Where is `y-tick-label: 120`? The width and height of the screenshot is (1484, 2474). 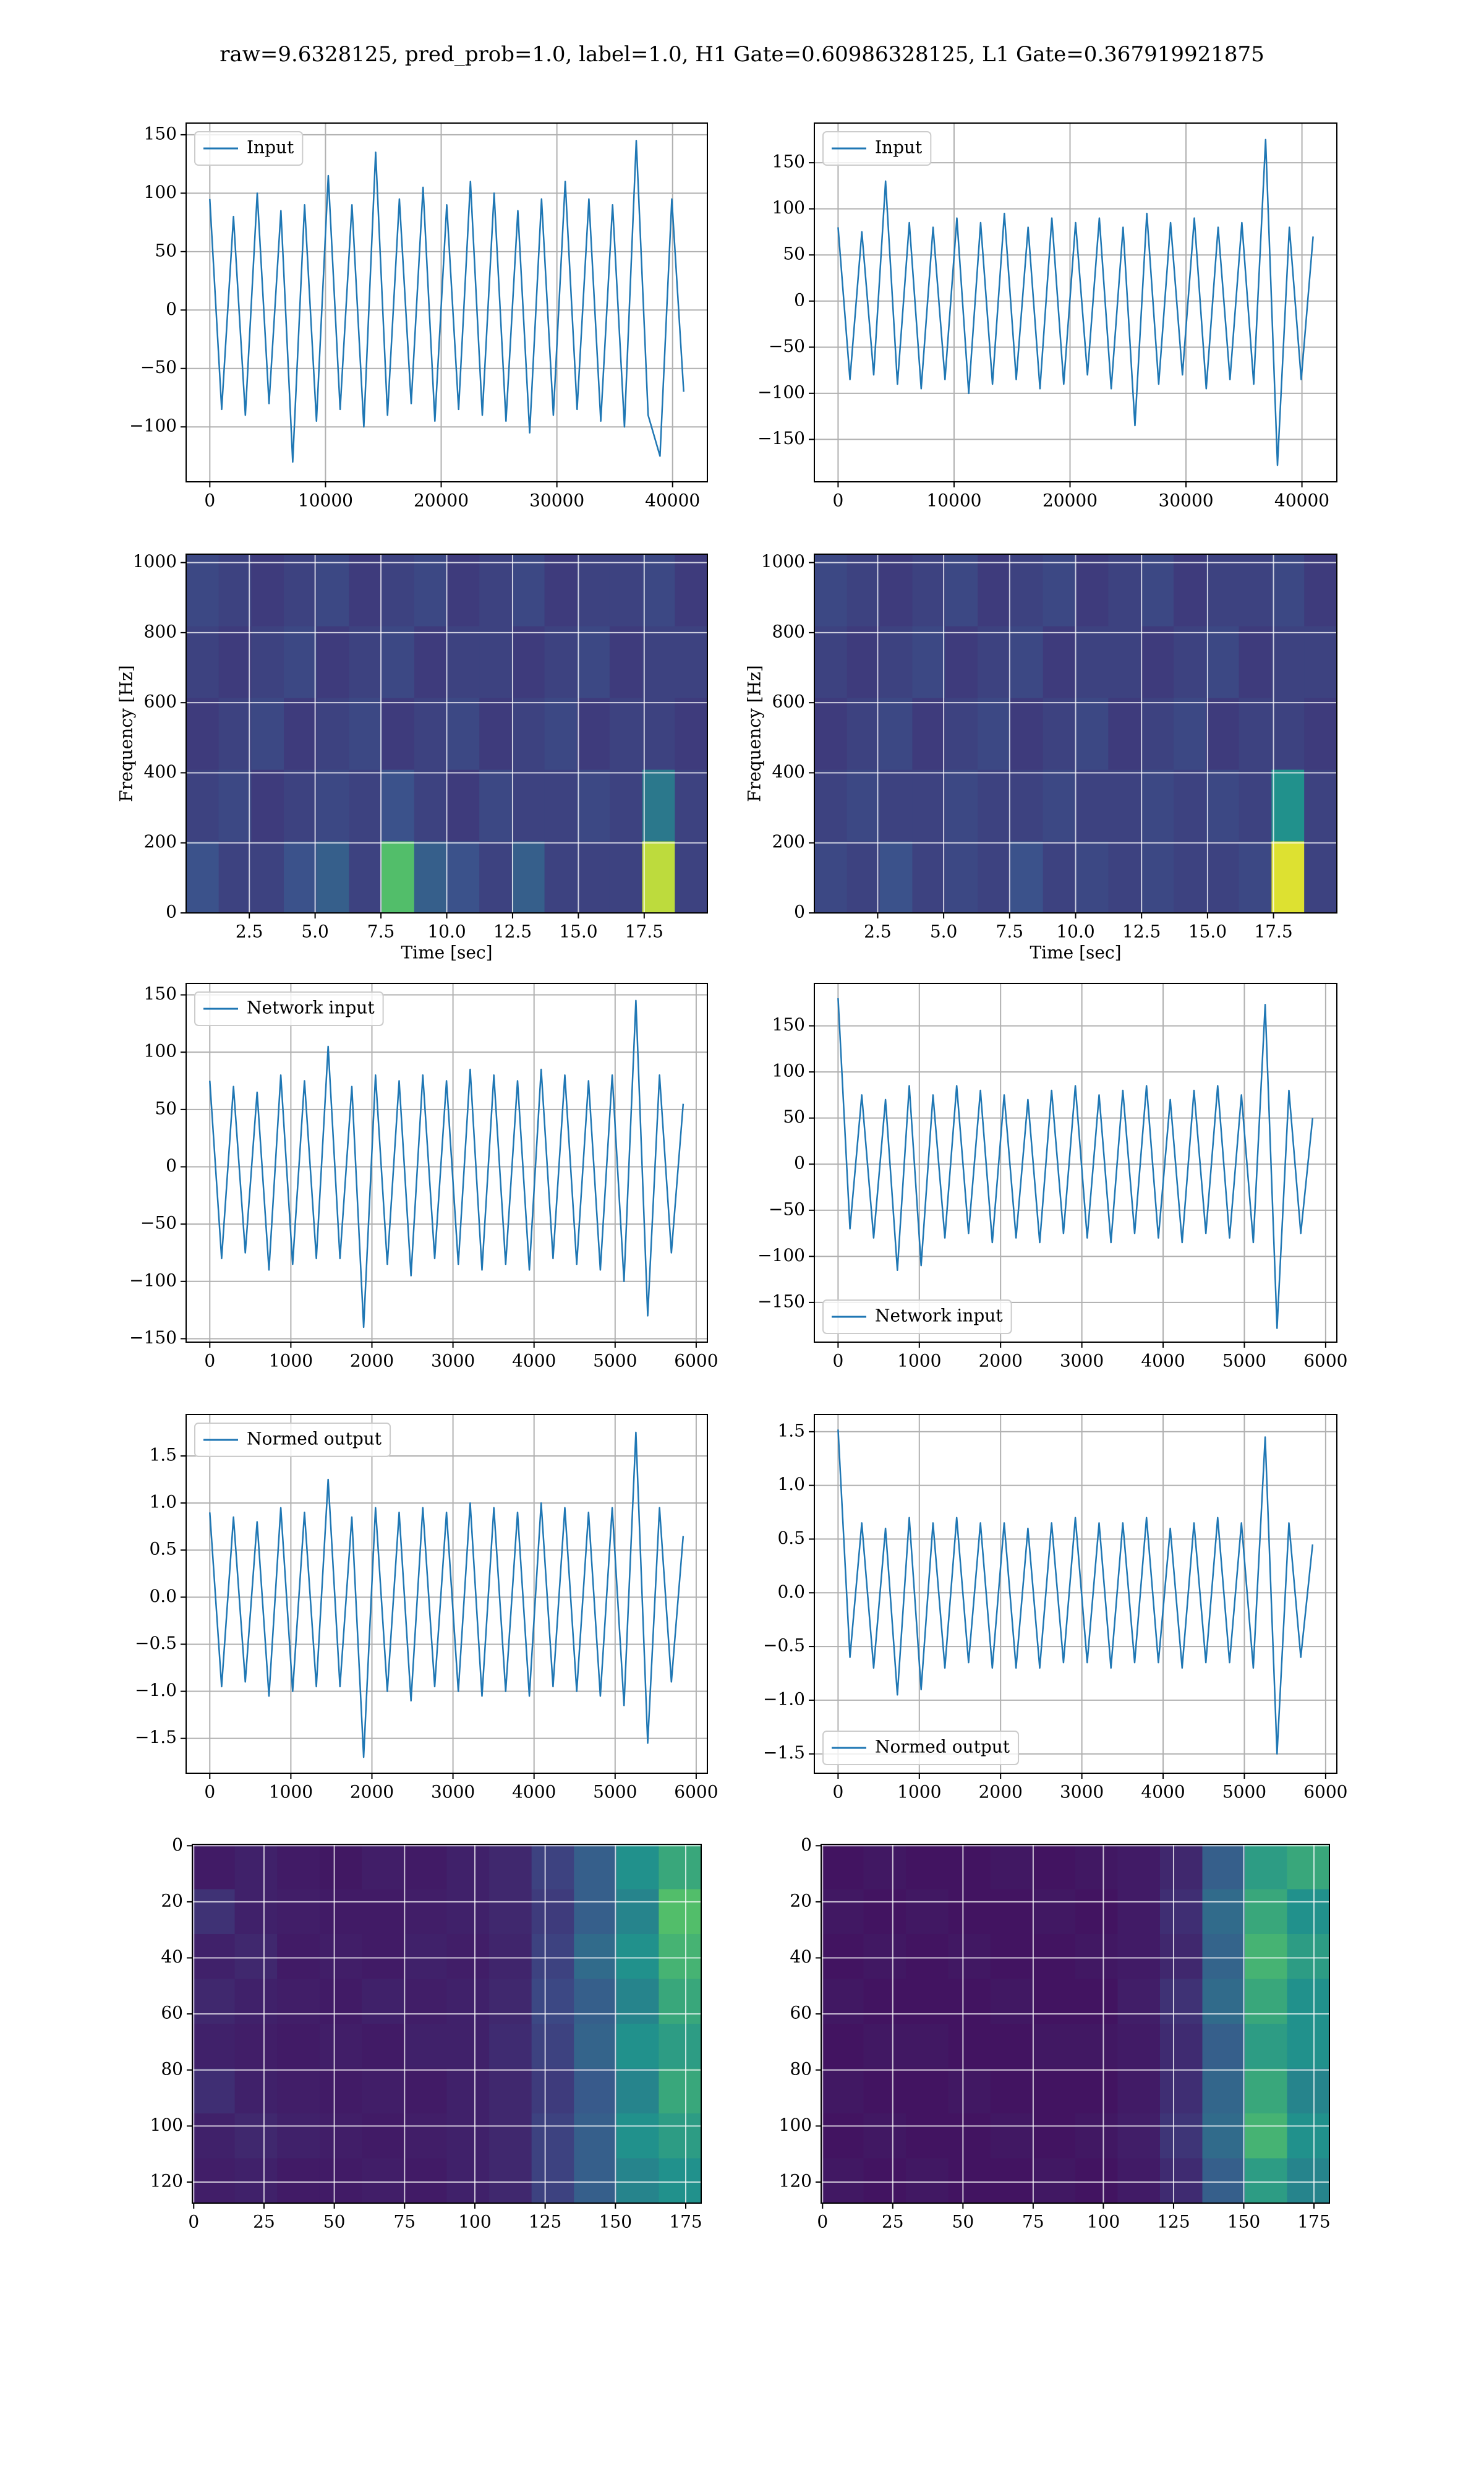 y-tick-label: 120 is located at coordinates (166, 2181).